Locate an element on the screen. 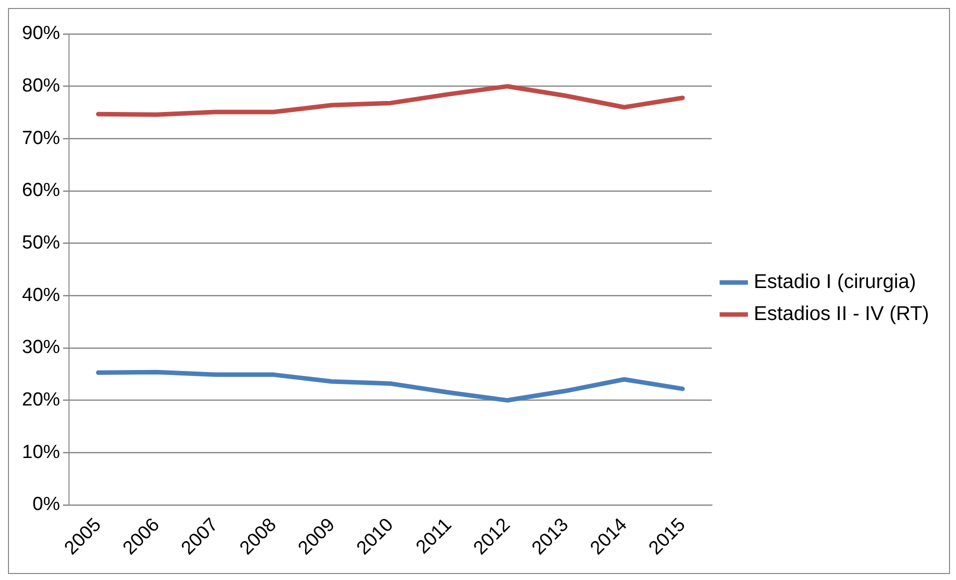 The width and height of the screenshot is (956, 580). legend-label: Estadio I (cirurgia) is located at coordinates (835, 282).